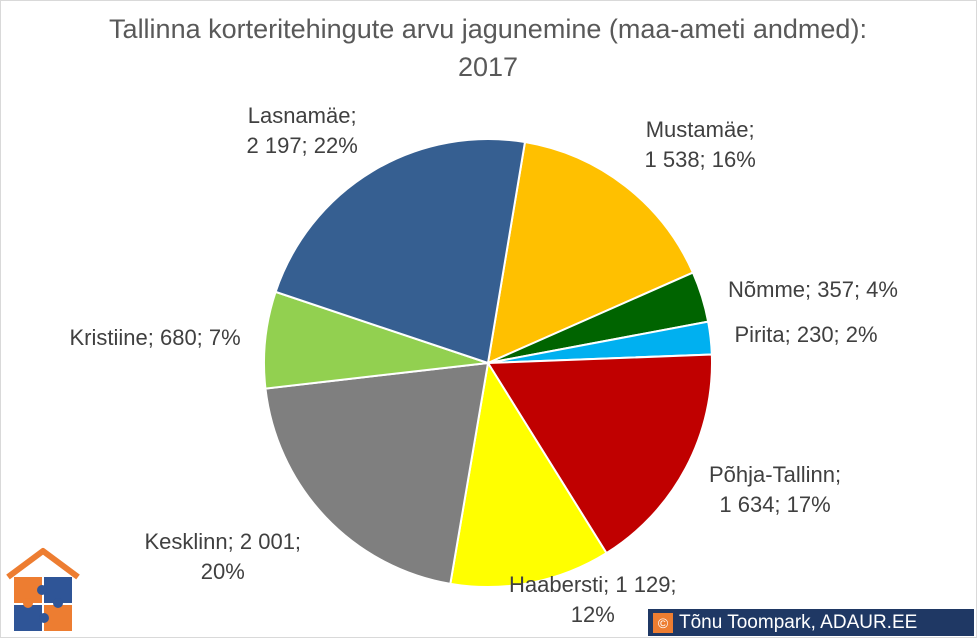  I want to click on slice-label-line: Nõmme; 357; 4%, so click(813, 289).